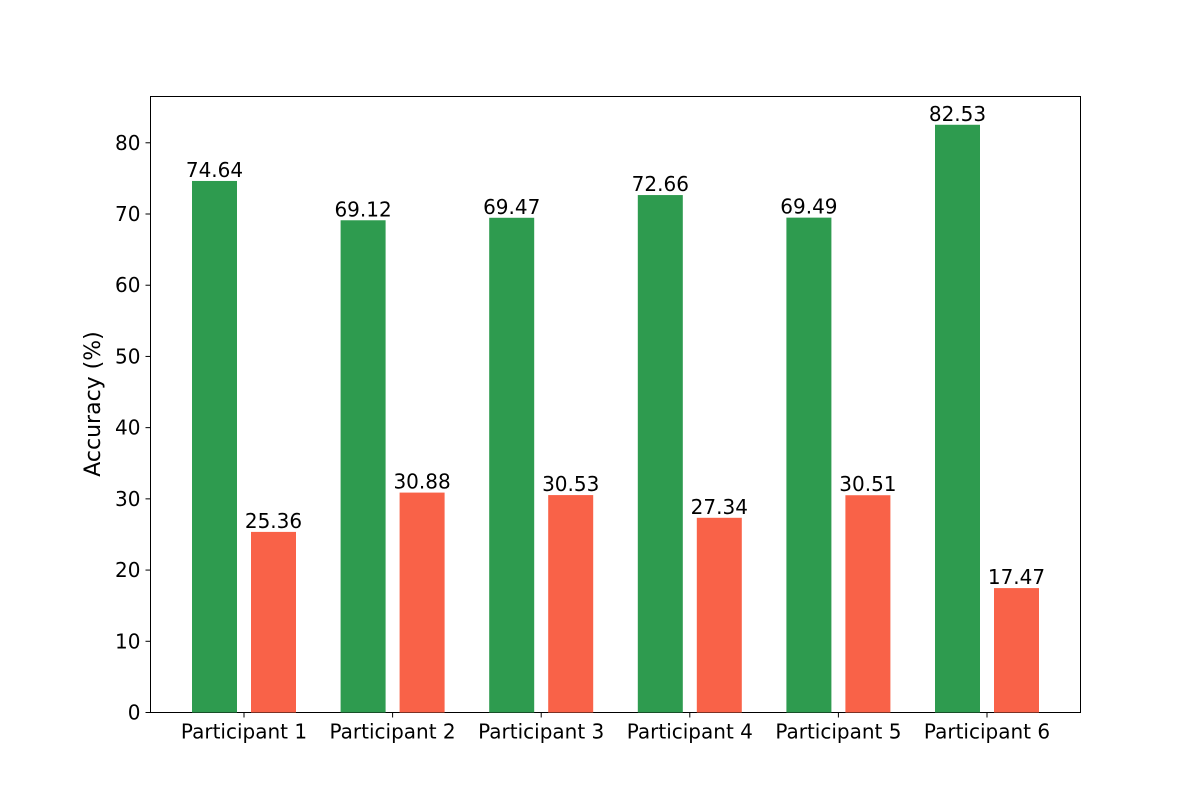 The width and height of the screenshot is (1200, 800). What do you see at coordinates (244, 732) in the screenshot?
I see `x-tick-label-1: Participant 1` at bounding box center [244, 732].